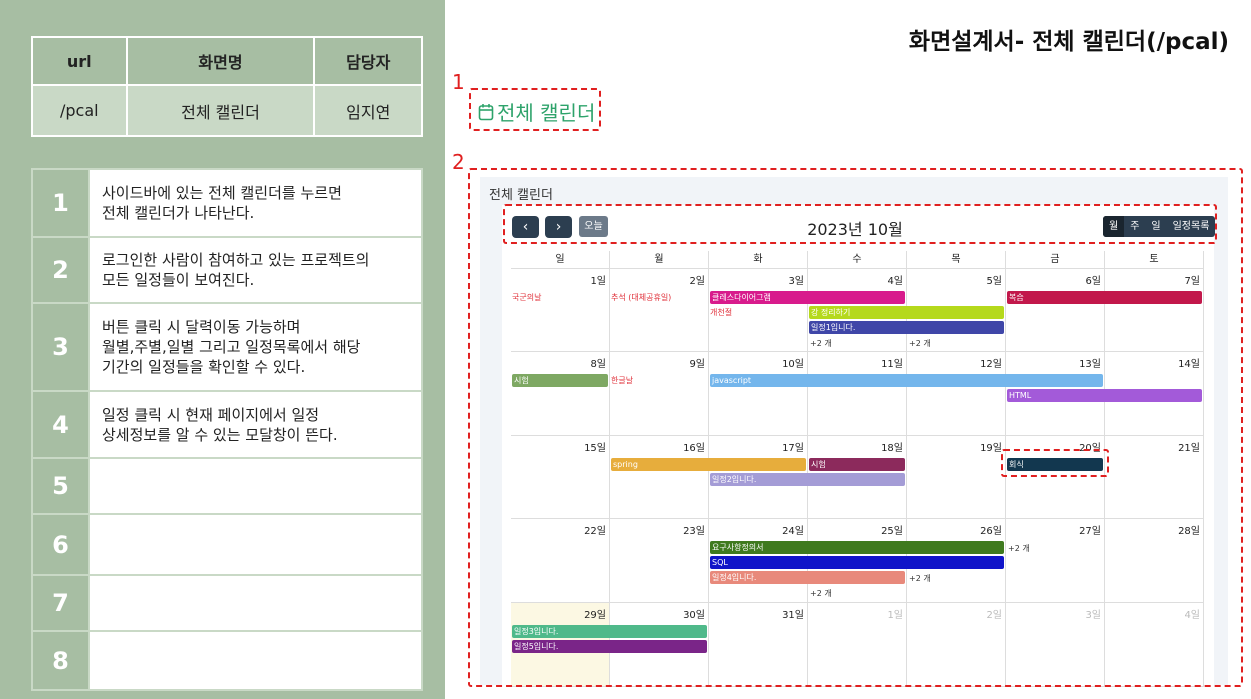 This screenshot has height=699, width=1251. Describe the element at coordinates (1189, 448) in the screenshot. I see `day-number: 21일` at that location.